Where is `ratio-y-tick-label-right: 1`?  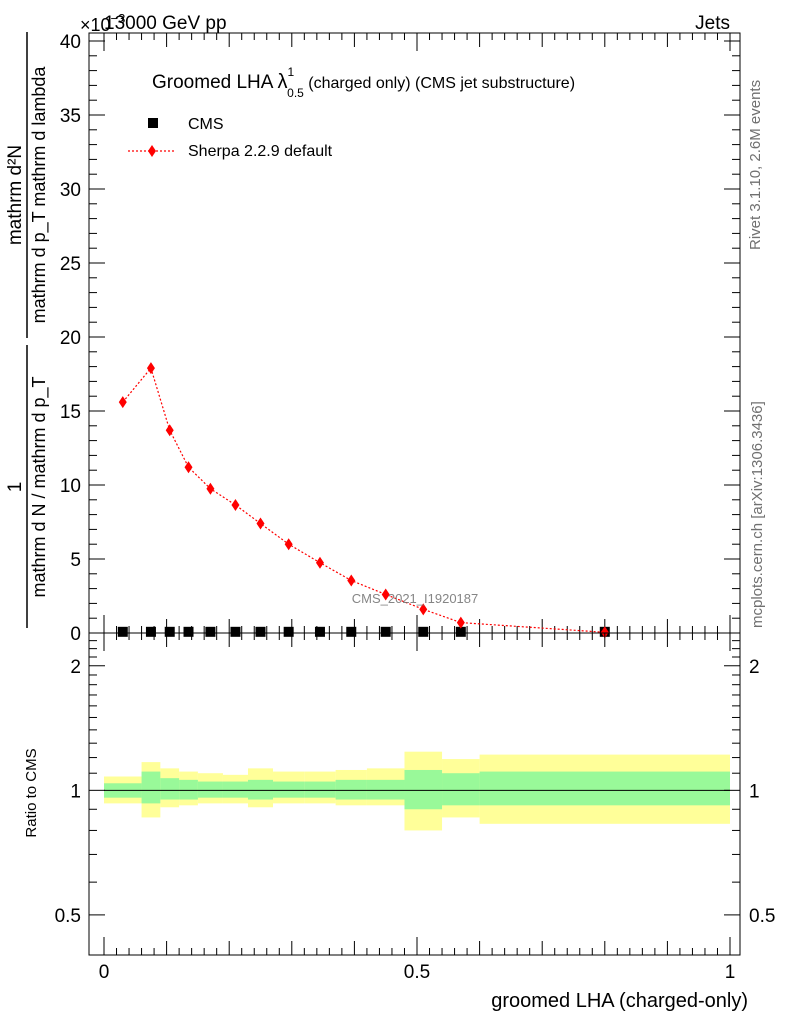
ratio-y-tick-label-right: 1 is located at coordinates (754, 791).